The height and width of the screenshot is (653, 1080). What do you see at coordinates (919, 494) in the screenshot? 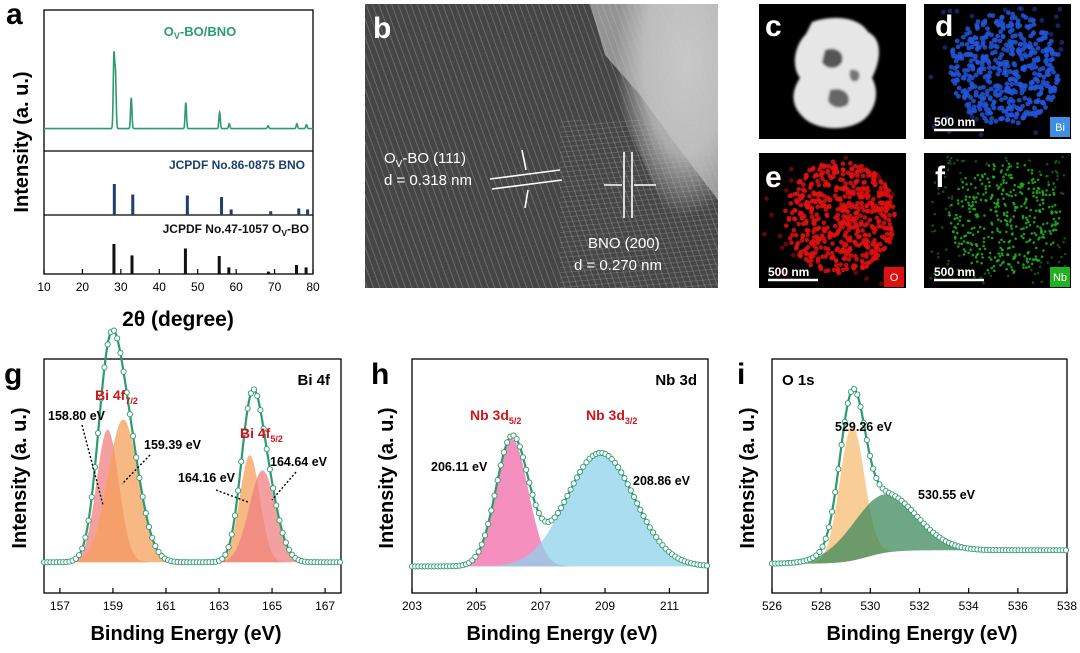
I see `o1s-components` at bounding box center [919, 494].